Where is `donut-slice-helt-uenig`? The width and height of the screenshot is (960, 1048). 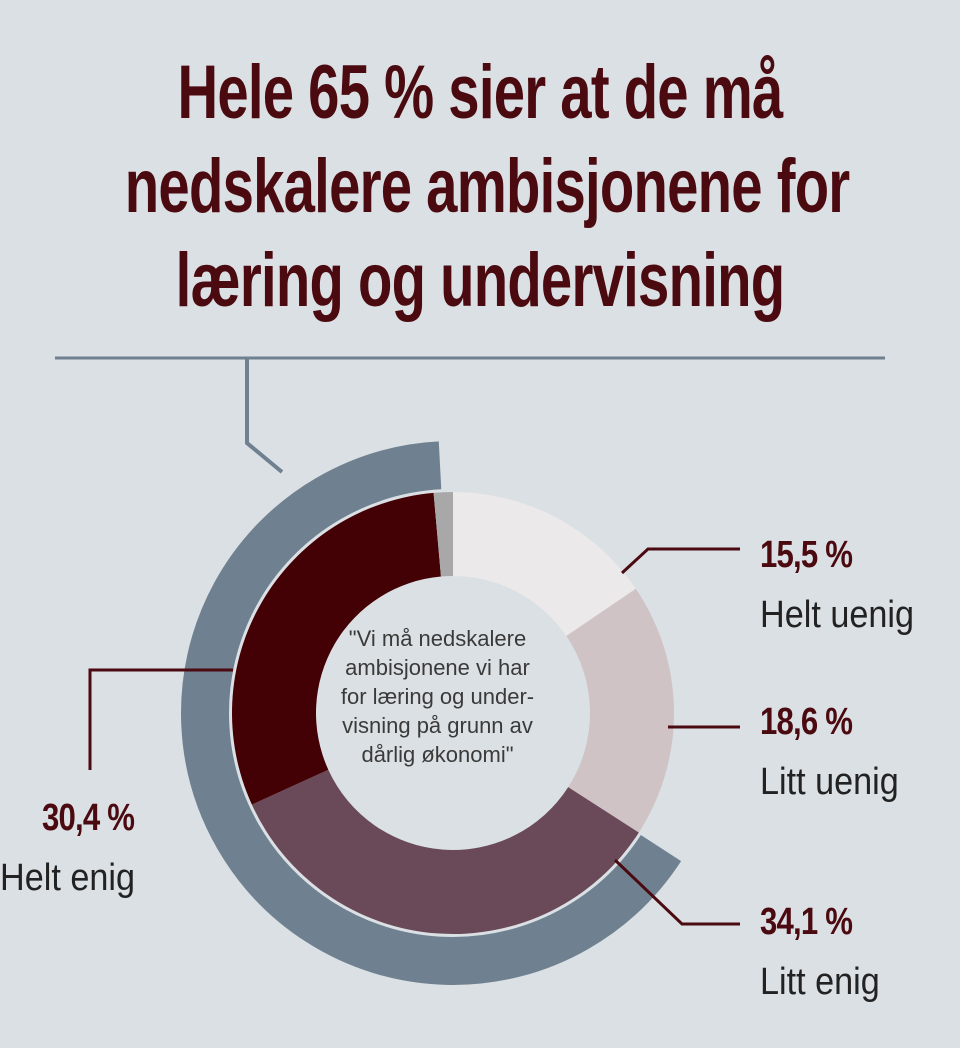
donut-slice-helt-uenig is located at coordinates (544, 564).